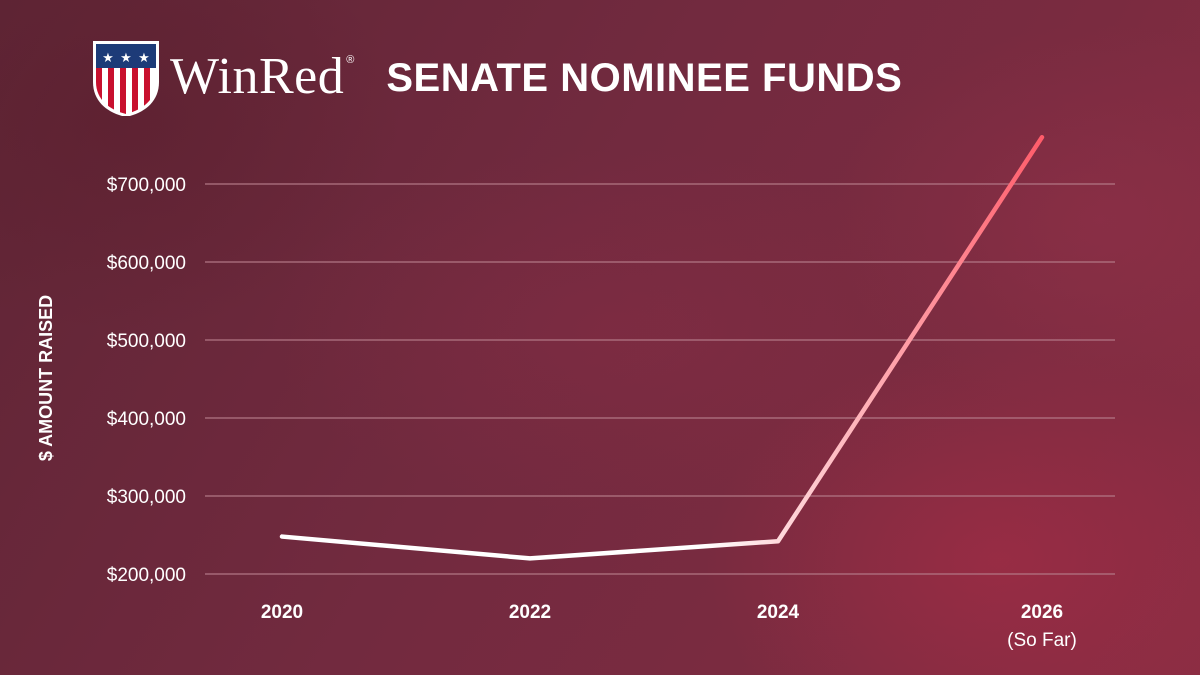 This screenshot has width=1200, height=675. I want to click on registered-mark: ®, so click(350, 60).